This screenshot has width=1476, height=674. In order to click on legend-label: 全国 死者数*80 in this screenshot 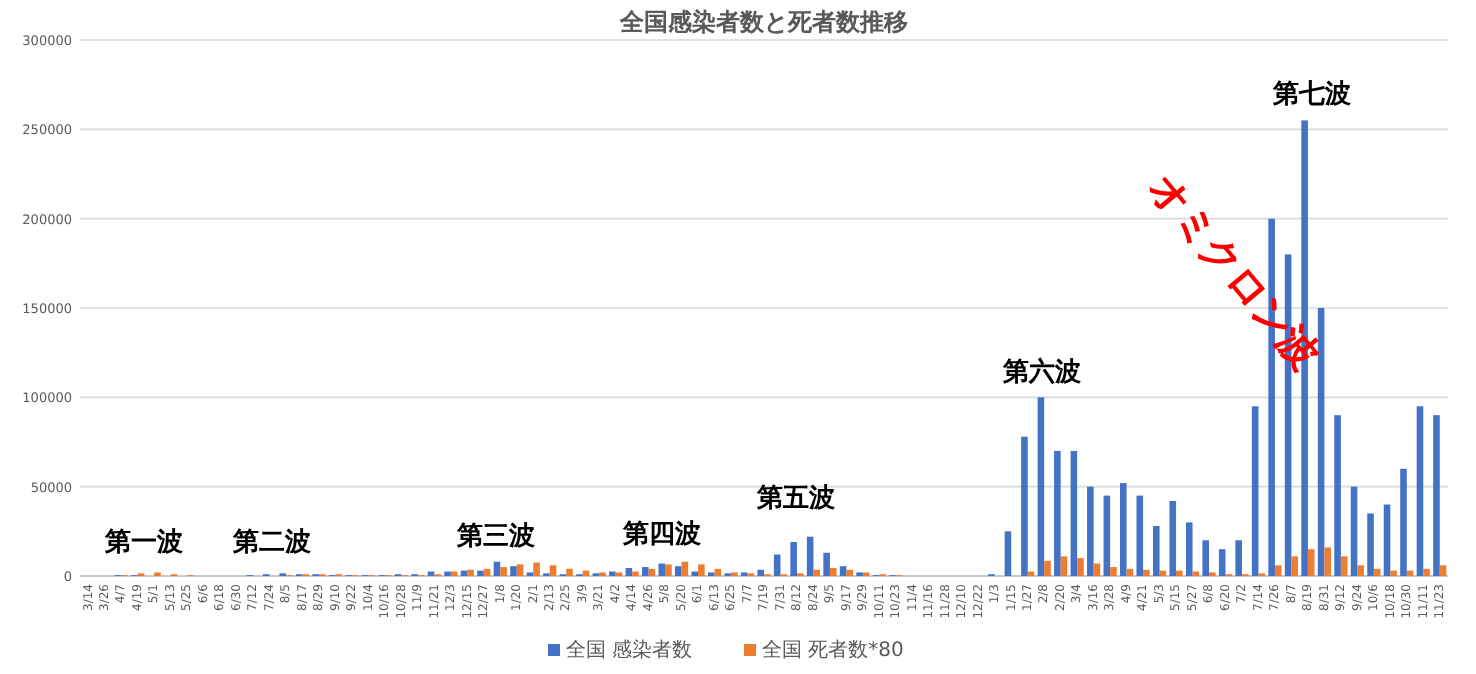, I will do `click(833, 650)`.